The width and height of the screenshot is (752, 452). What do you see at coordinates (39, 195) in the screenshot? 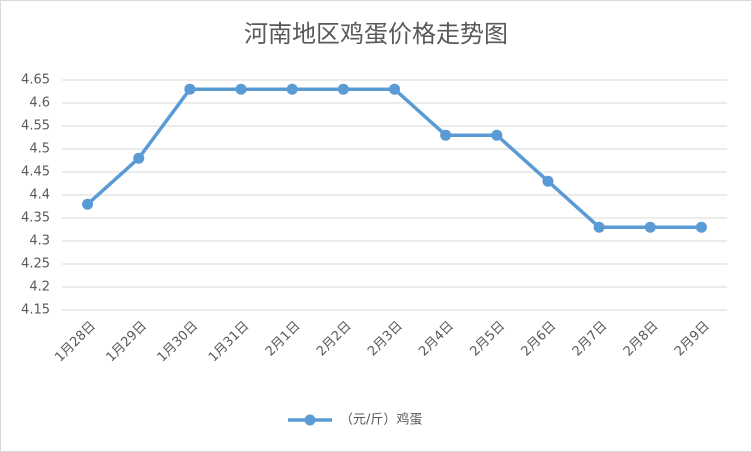
I see `y-tick-label: 4.4` at bounding box center [39, 195].